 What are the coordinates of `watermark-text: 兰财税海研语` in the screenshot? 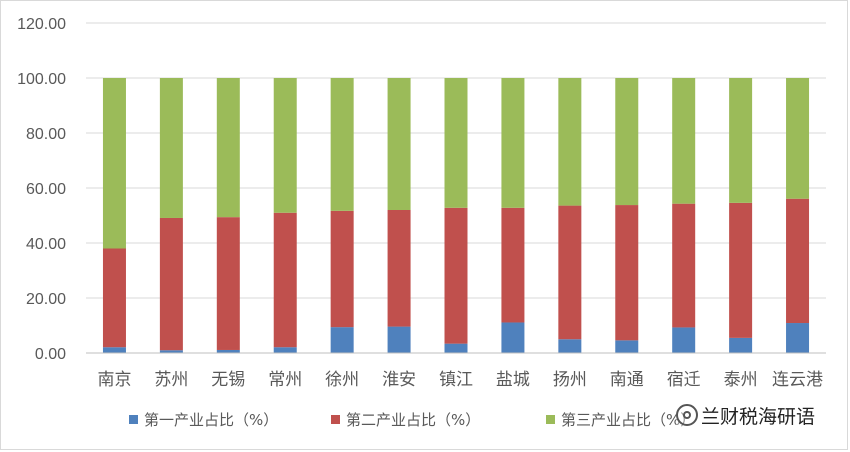 It's located at (758, 416).